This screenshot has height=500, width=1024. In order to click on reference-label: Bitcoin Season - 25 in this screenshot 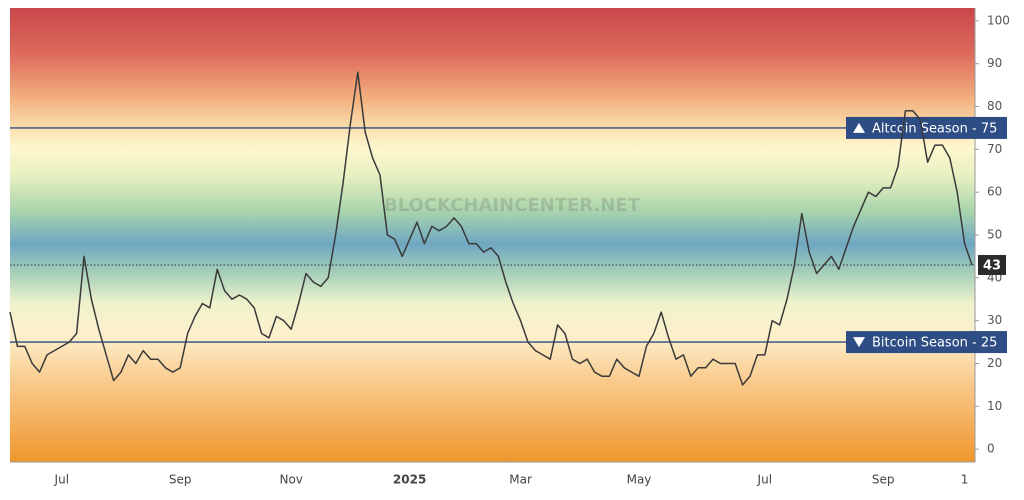, I will do `click(926, 342)`.